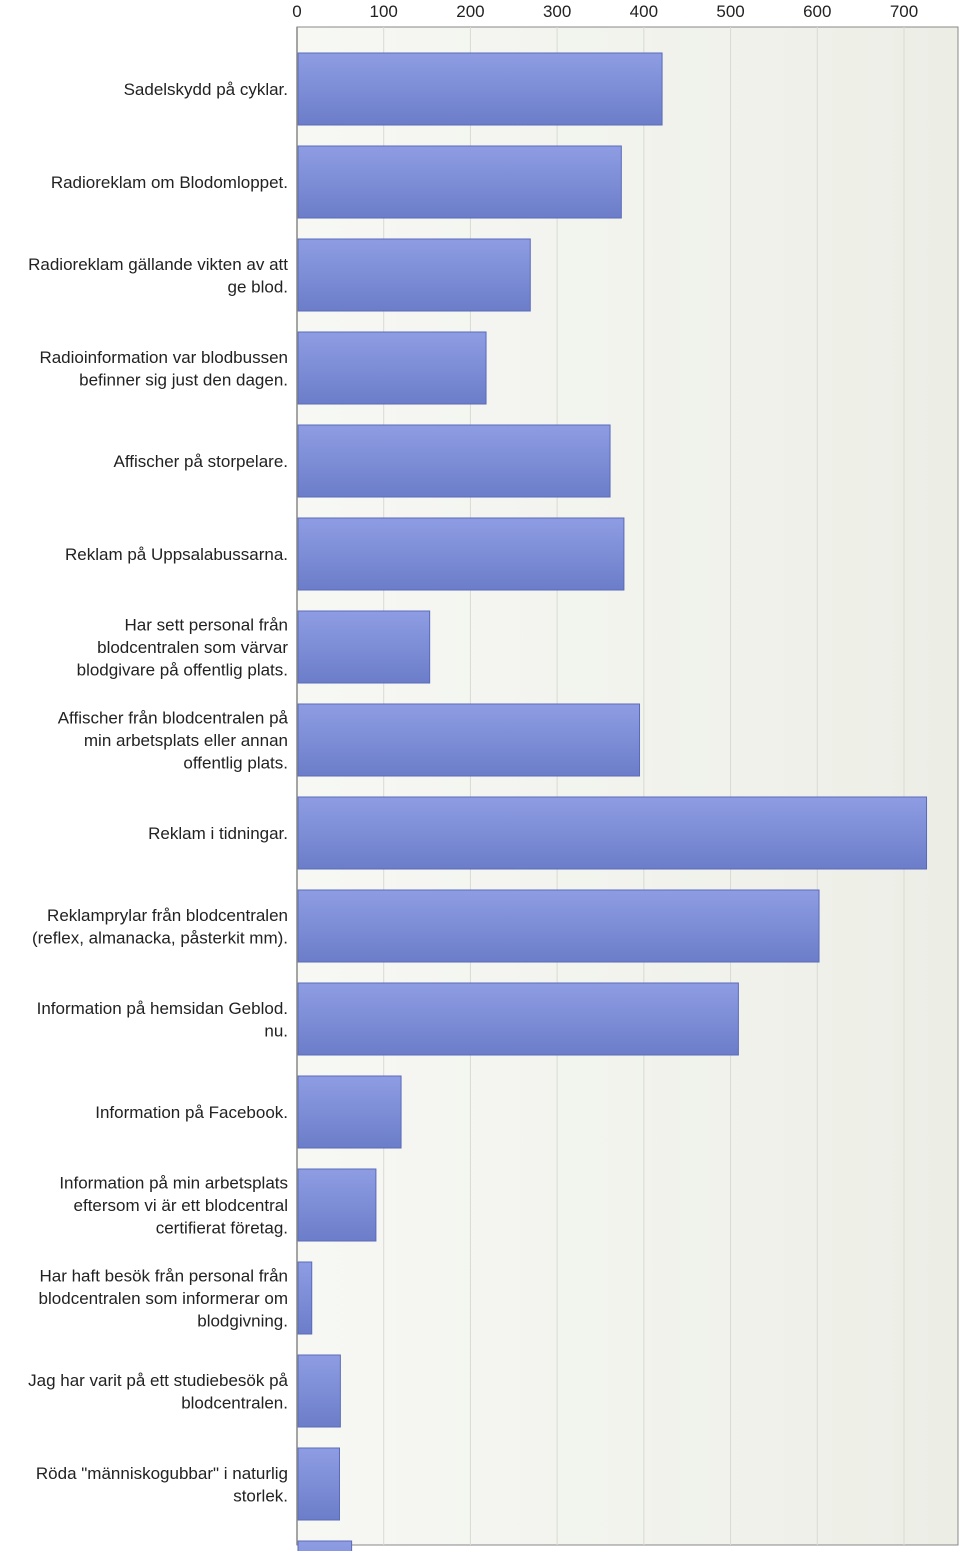 The height and width of the screenshot is (1551, 960). Describe the element at coordinates (206, 89) in the screenshot. I see `category-label: Sadelskydd på cyklar.` at that location.